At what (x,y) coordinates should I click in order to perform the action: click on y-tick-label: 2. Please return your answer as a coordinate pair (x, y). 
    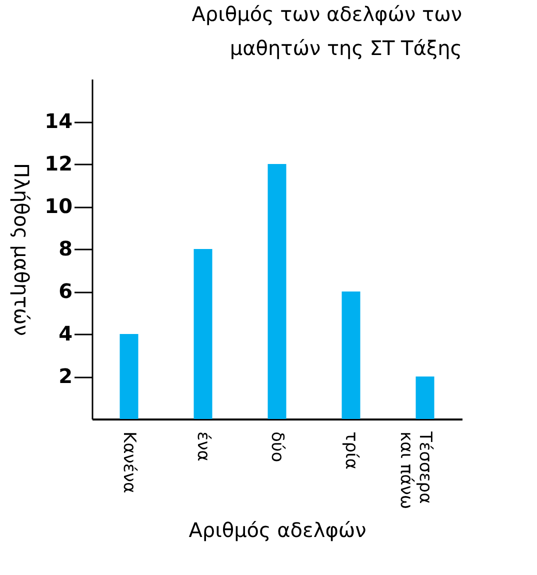
    Looking at the image, I should click on (65, 376).